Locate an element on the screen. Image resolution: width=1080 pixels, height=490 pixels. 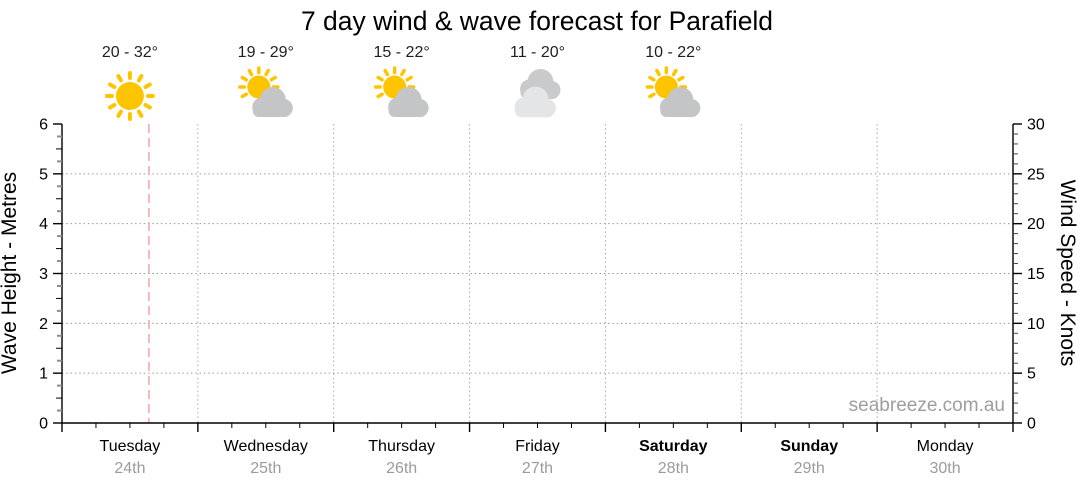
right-tick-label: 0 is located at coordinates (1031, 424).